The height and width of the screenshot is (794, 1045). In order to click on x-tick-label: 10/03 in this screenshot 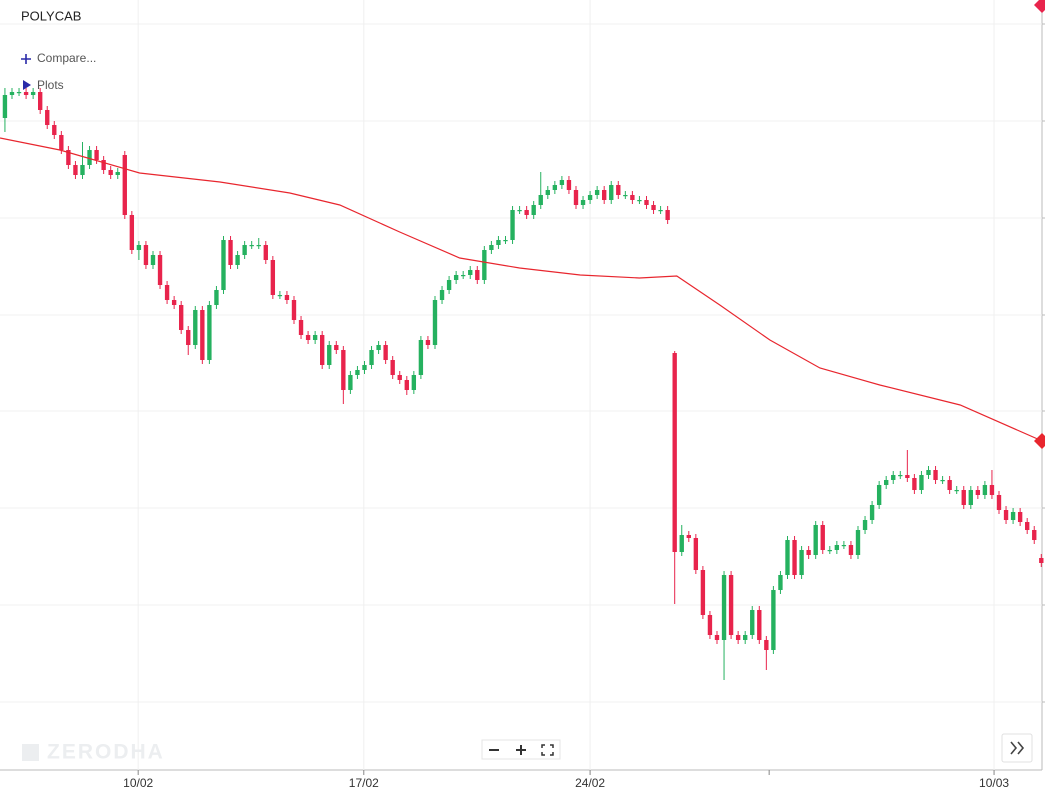, I will do `click(994, 783)`.